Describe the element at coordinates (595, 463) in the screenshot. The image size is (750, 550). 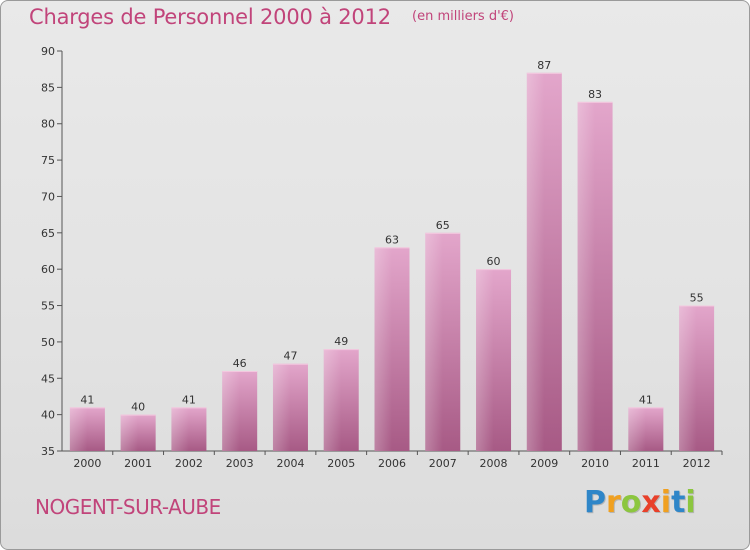
I see `x-tick-label: 2010` at that location.